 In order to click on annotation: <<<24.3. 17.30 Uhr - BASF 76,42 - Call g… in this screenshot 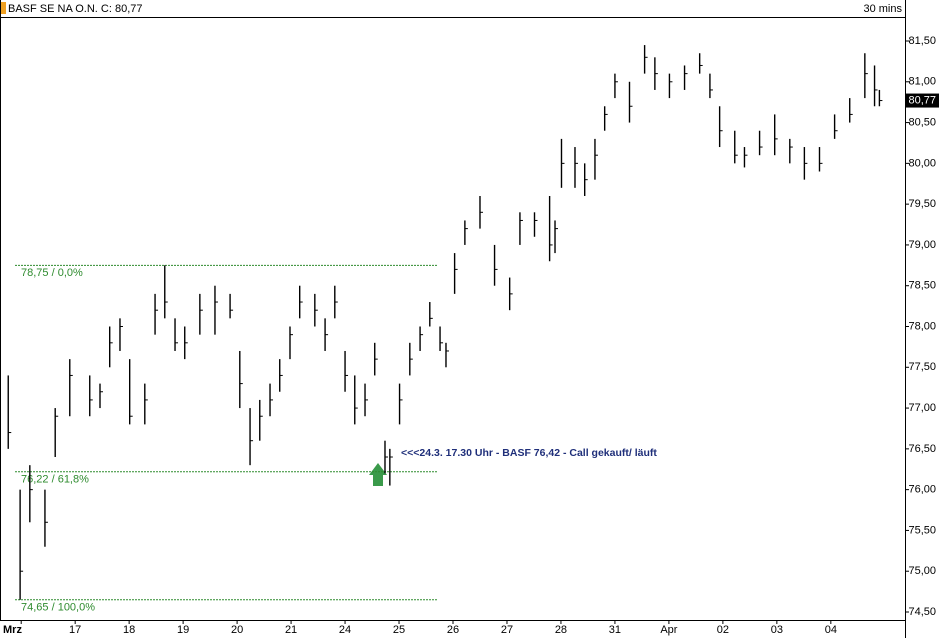, I will do `click(529, 453)`.